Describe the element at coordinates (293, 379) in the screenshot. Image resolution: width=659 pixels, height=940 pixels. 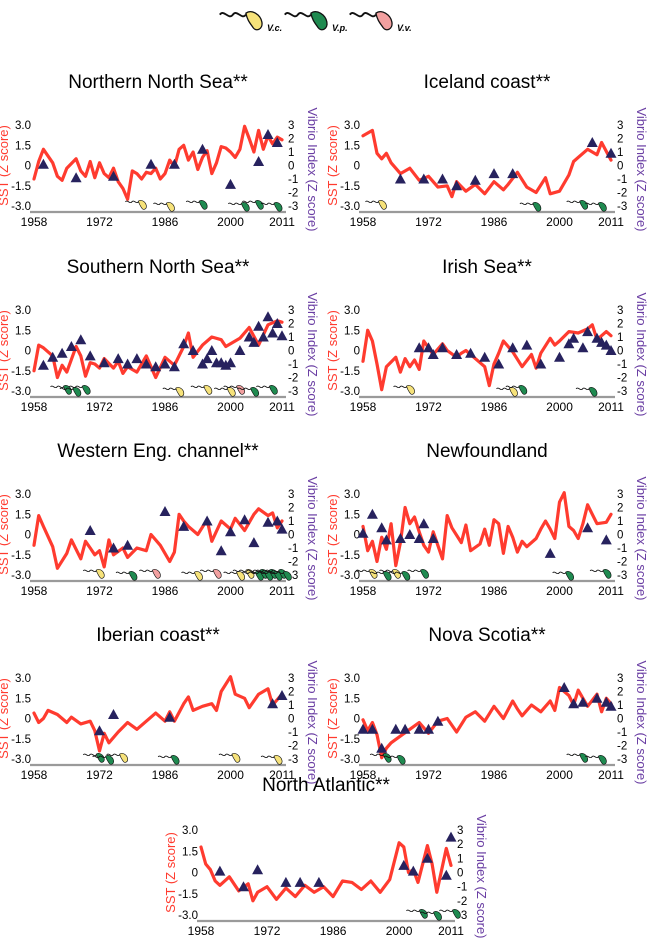
I see `y-right-tick-label: -2` at that location.